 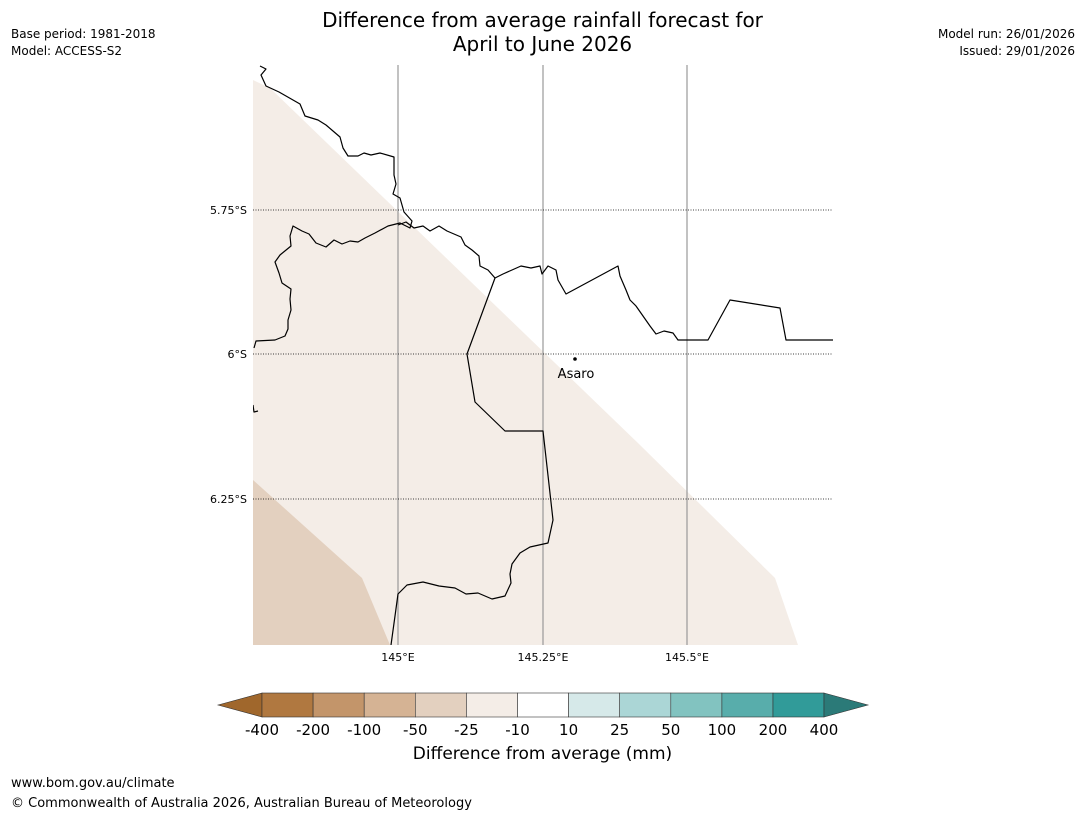 I want to click on cb-tick-label: -25, so click(x=466, y=730).